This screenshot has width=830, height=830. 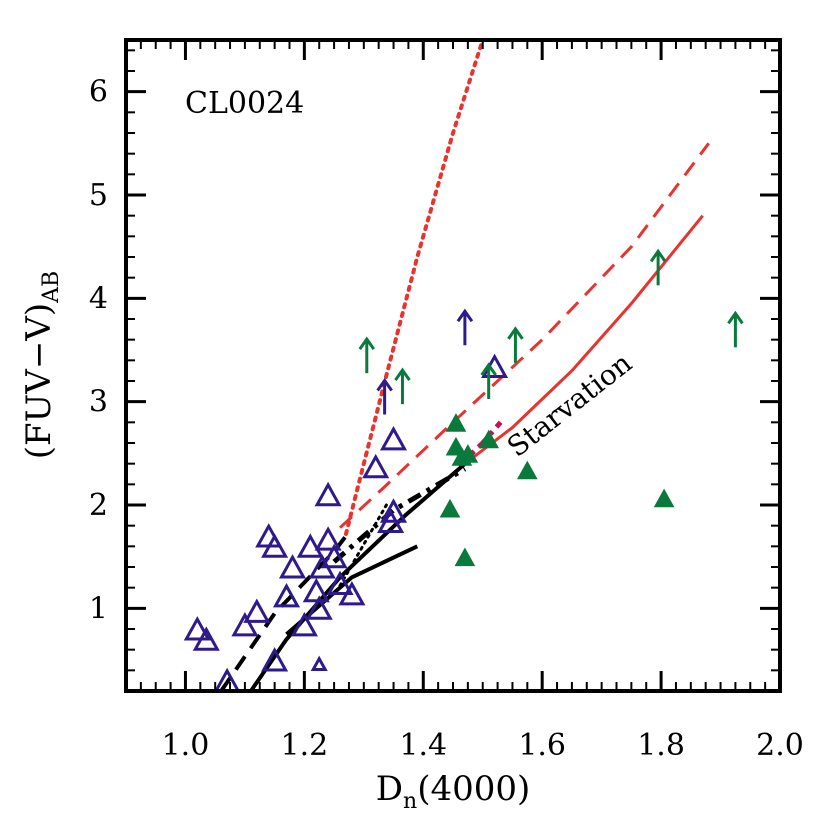 What do you see at coordinates (583, 339) in the screenshot?
I see `curve-red-solid` at bounding box center [583, 339].